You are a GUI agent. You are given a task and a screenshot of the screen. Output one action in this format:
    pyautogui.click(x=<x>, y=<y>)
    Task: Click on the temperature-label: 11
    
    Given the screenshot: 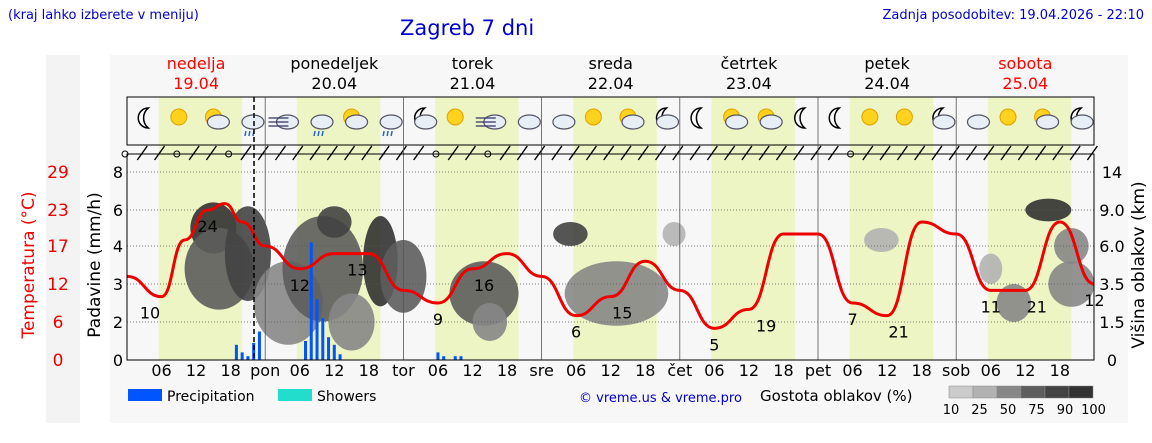 What is the action you would take?
    pyautogui.click(x=991, y=306)
    